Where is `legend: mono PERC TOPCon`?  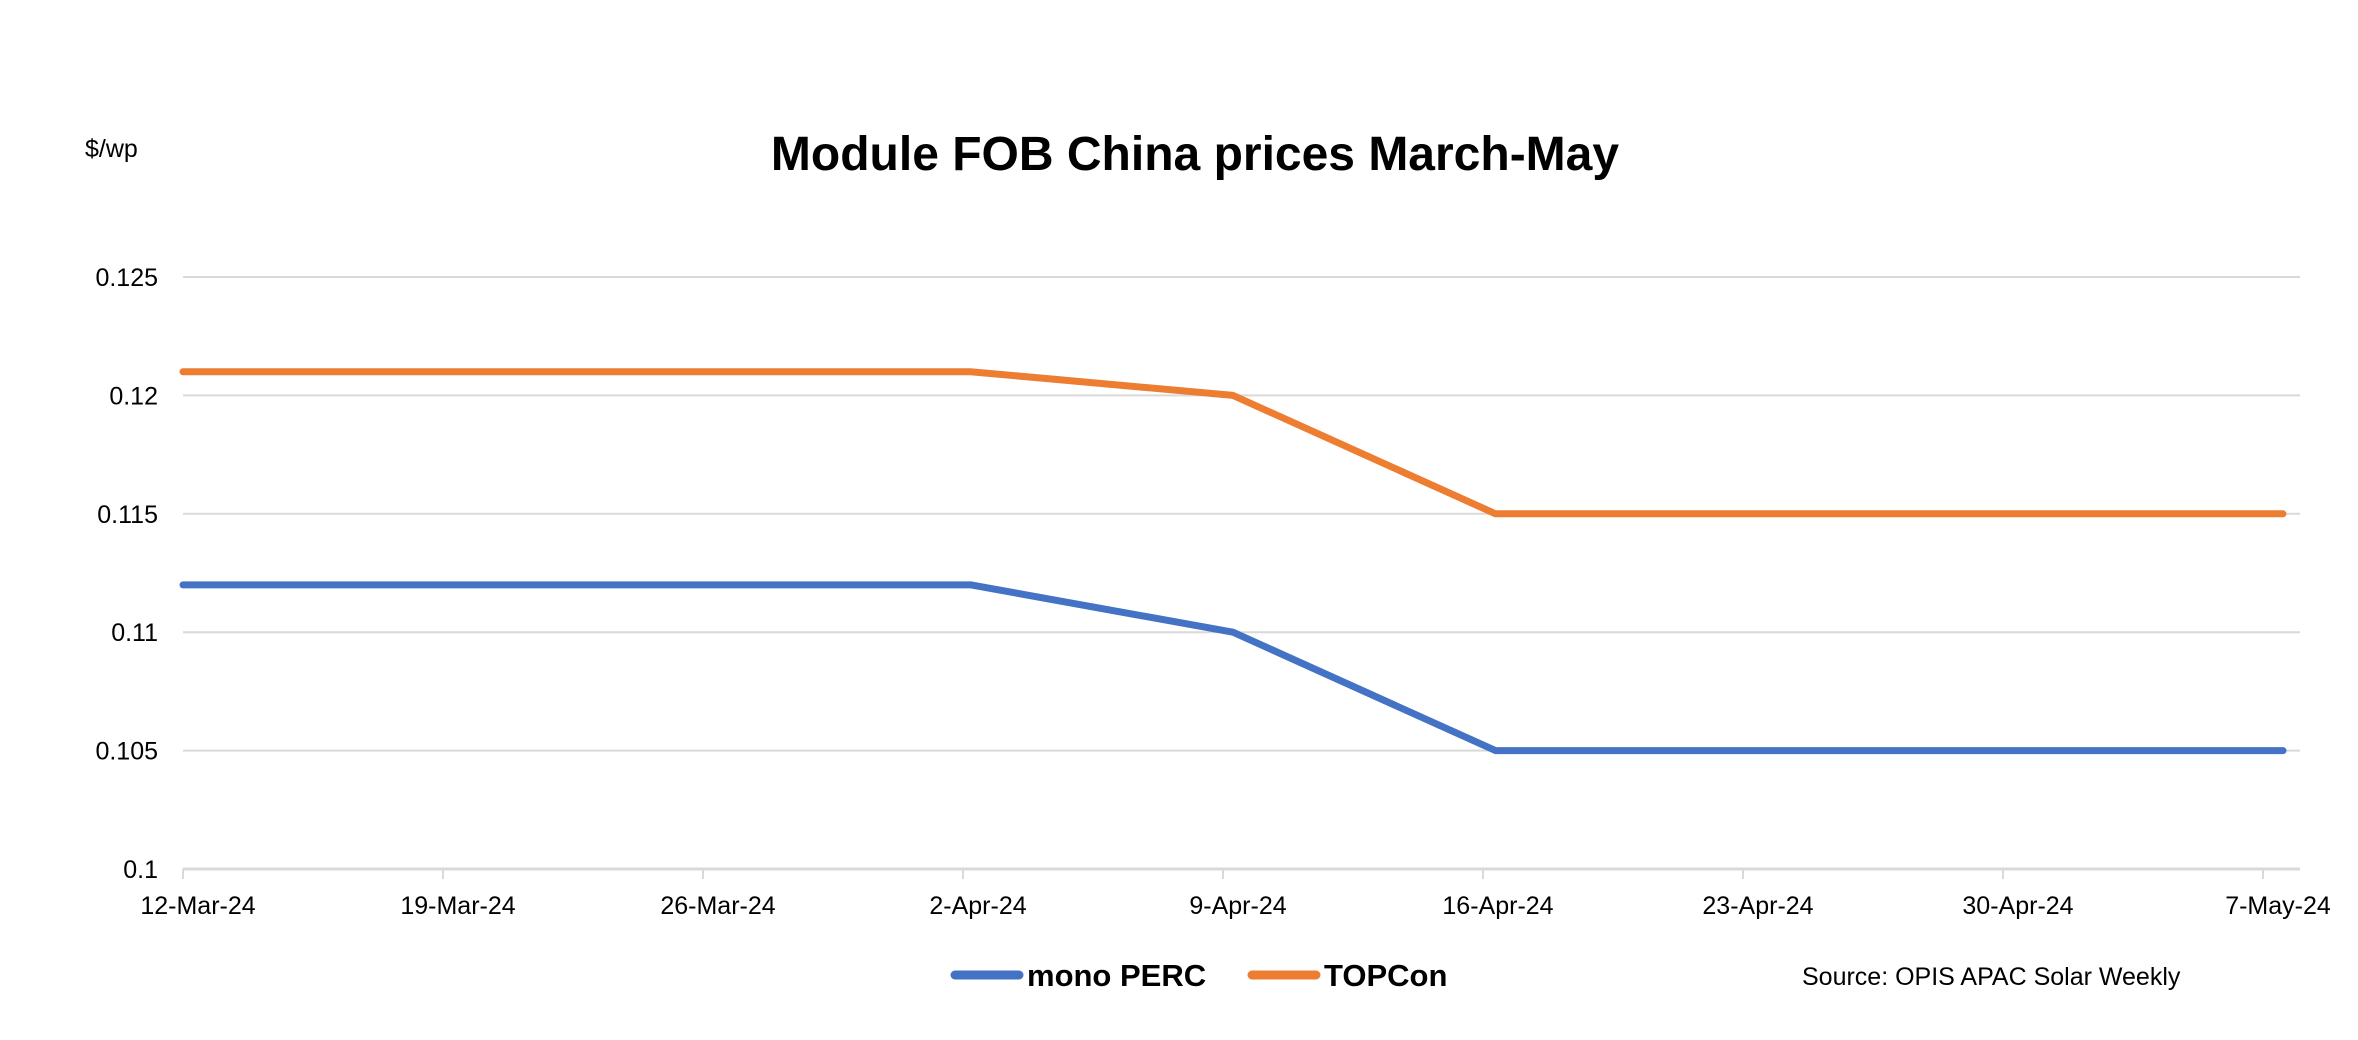 legend: mono PERC TOPCon is located at coordinates (1198, 975).